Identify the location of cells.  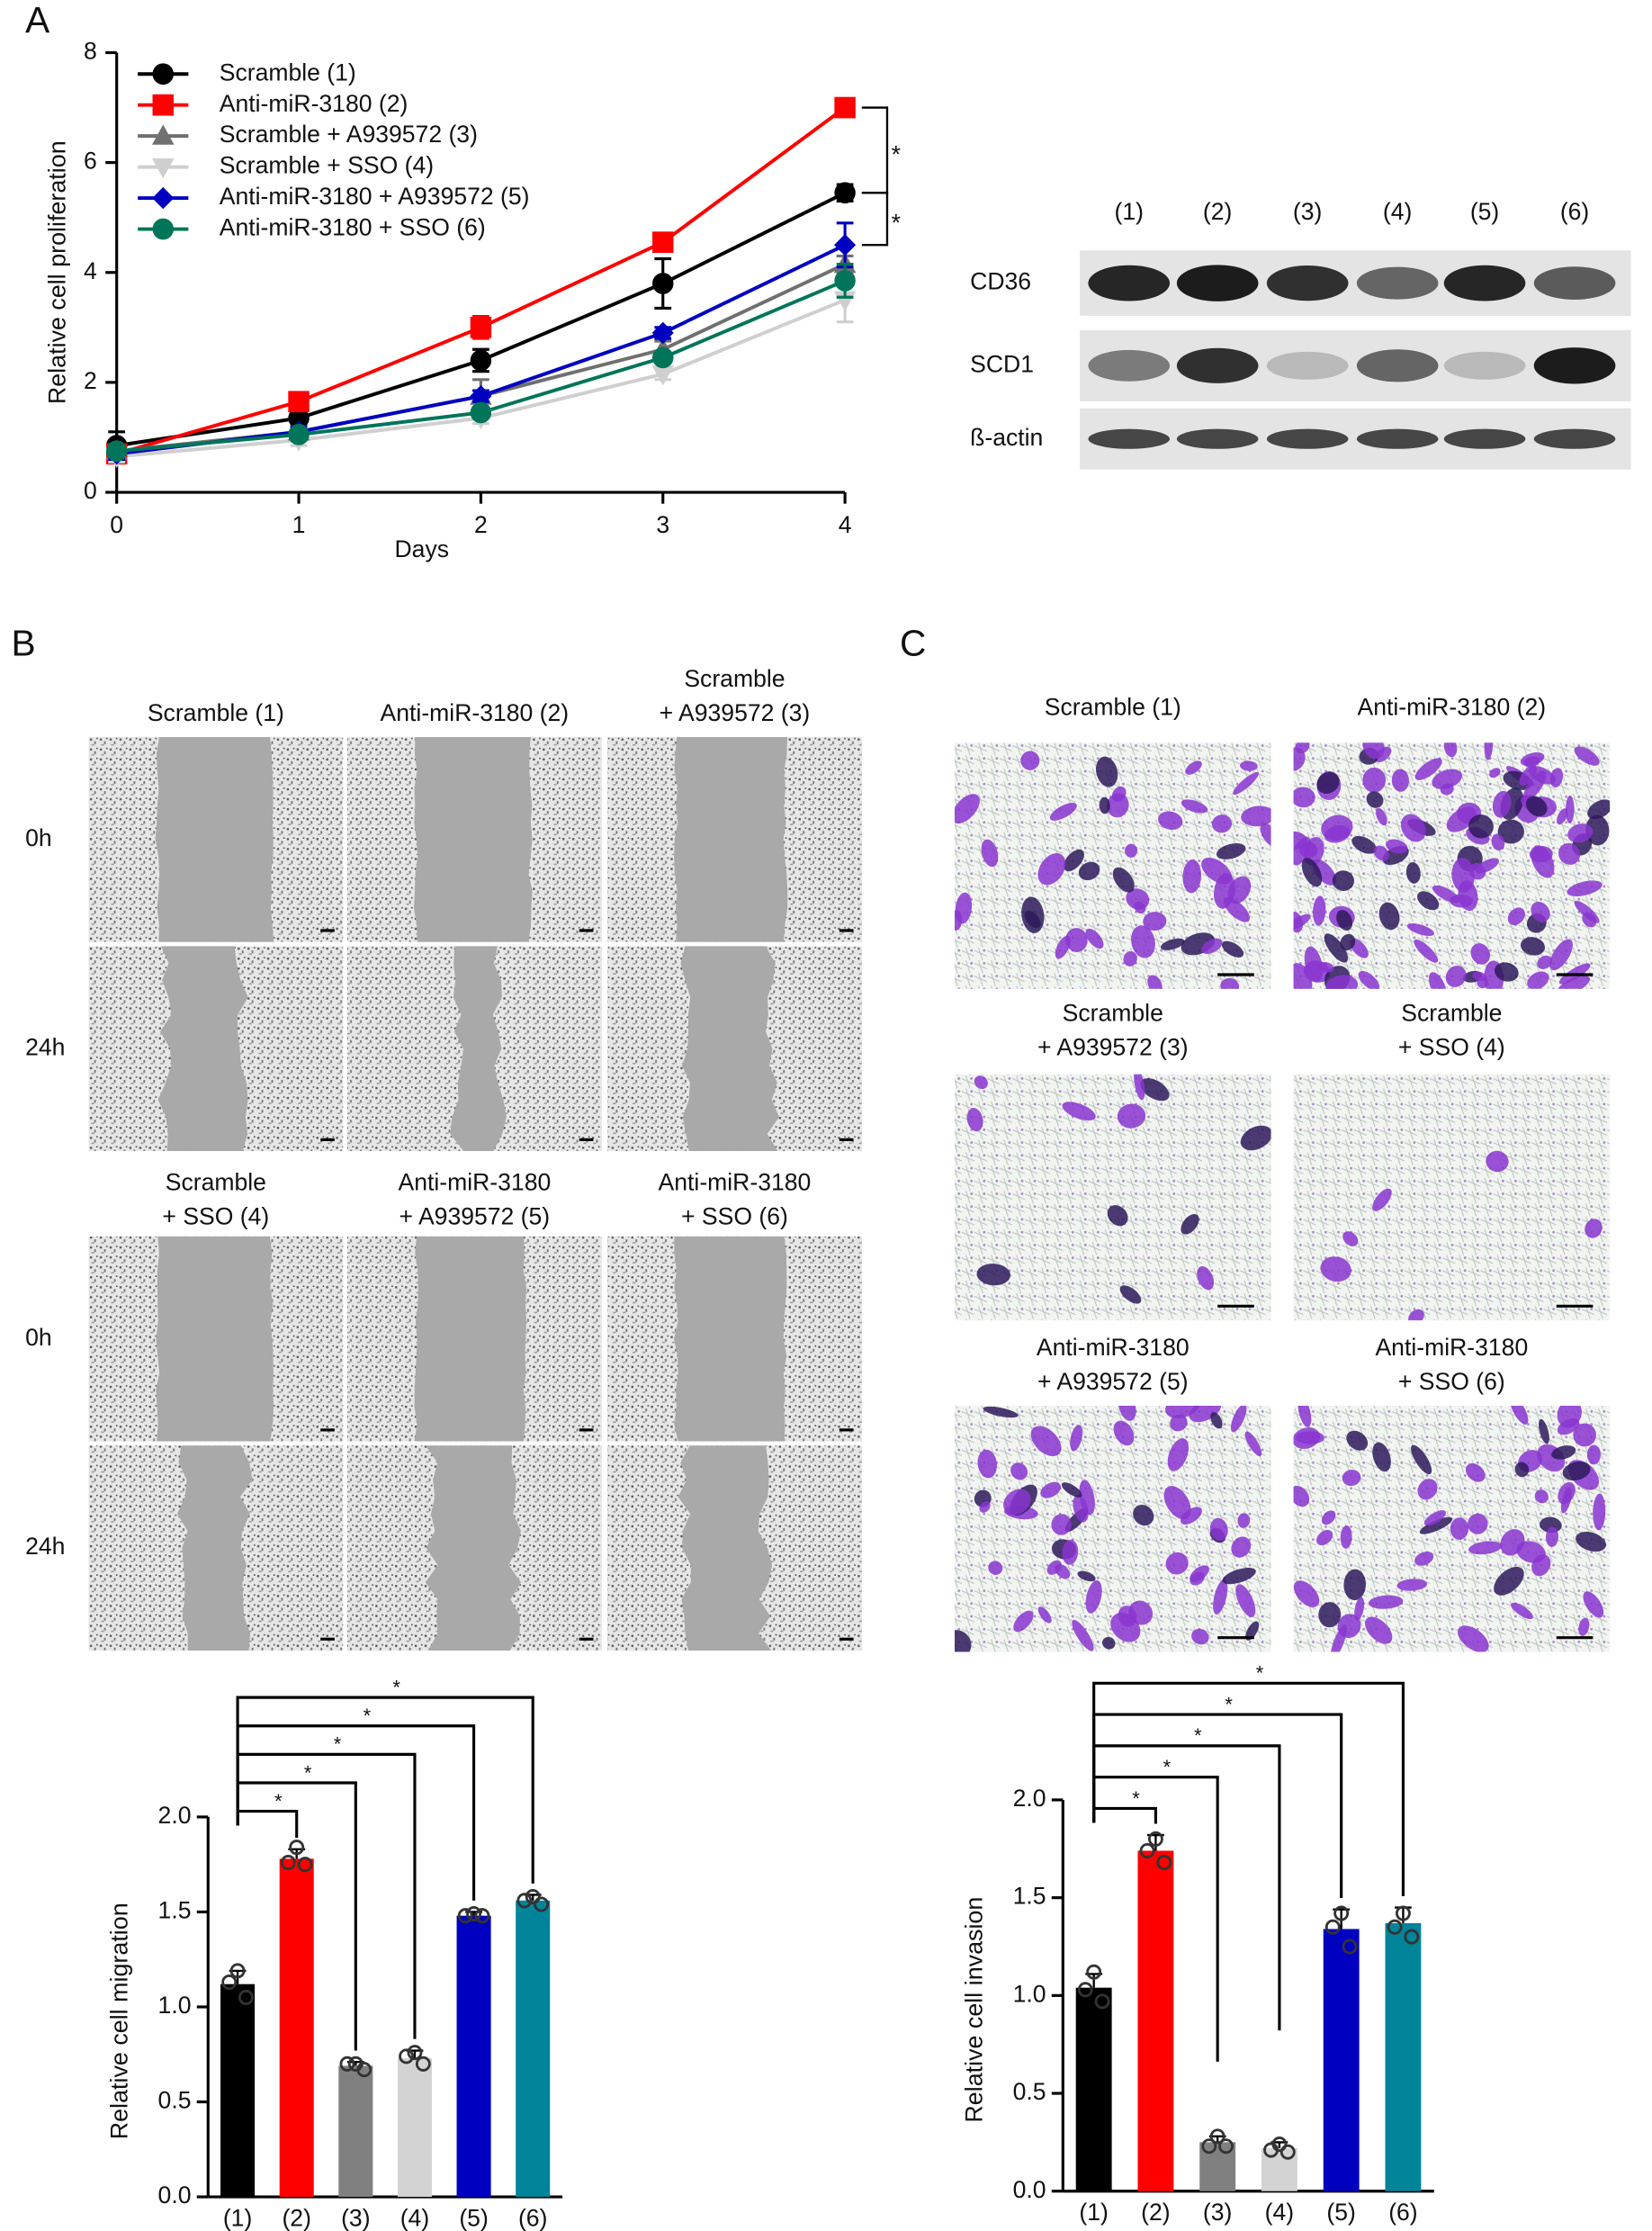
(1462, 1235).